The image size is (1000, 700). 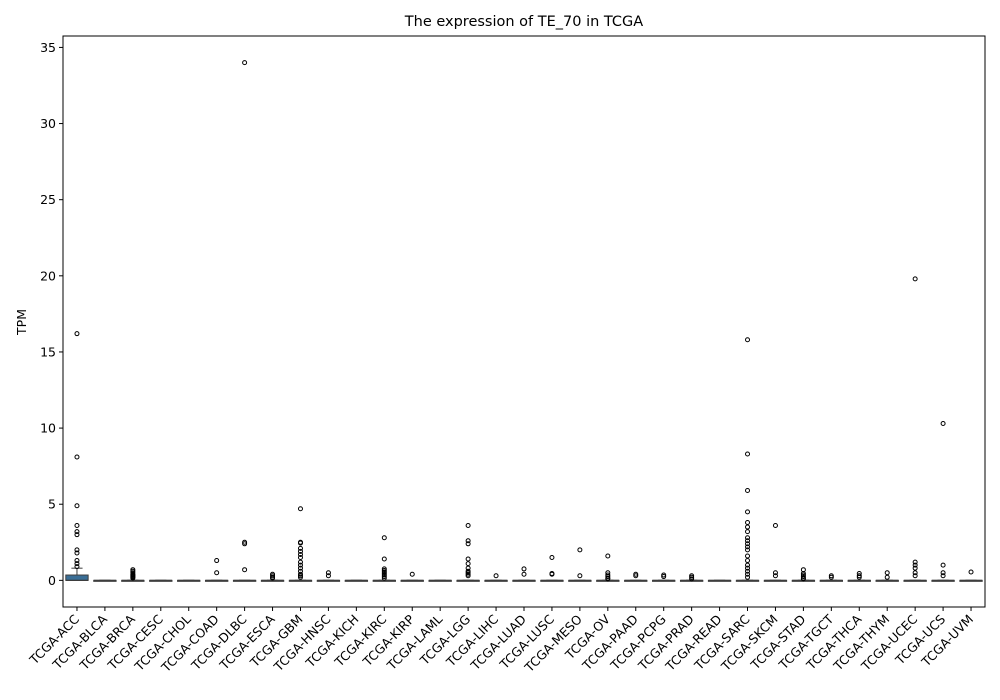 I want to click on y-tick-label: 30, so click(x=48, y=123).